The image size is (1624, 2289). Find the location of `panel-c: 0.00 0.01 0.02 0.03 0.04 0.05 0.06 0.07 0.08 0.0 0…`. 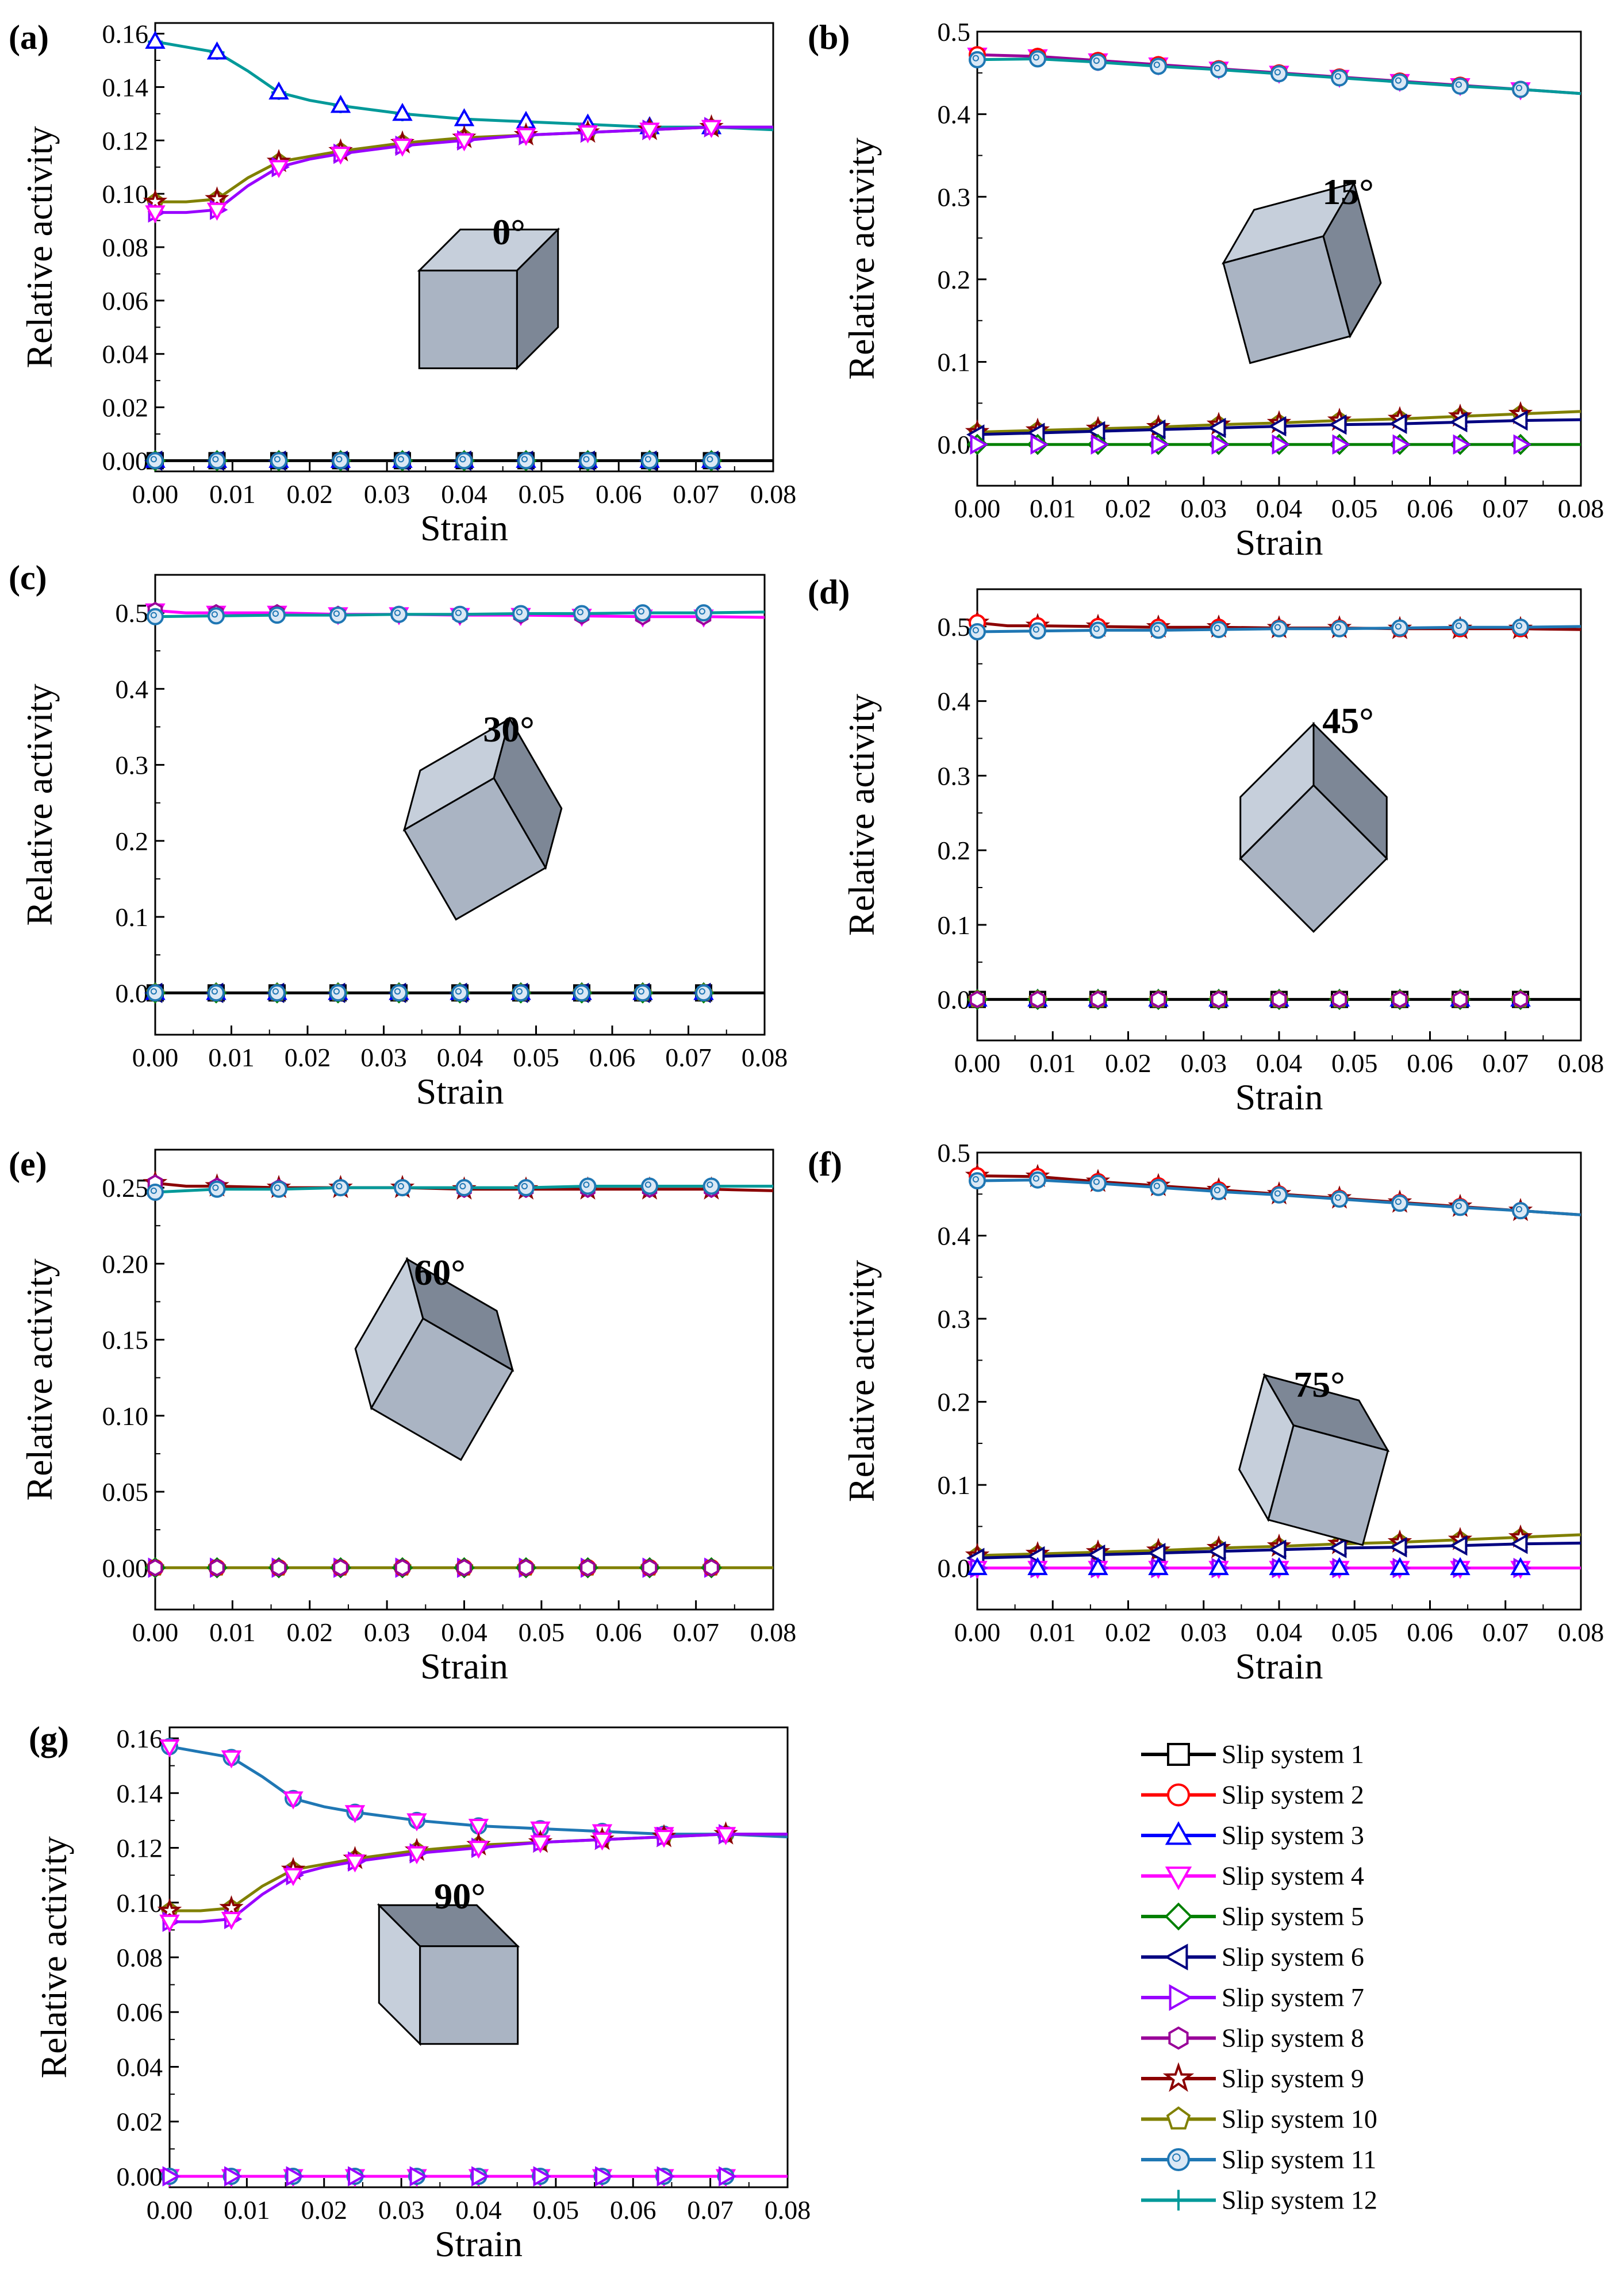

panel-c: 0.00 0.01 0.02 0.03 0.04 0.05 0.06 0.07 0.08 0.0 0… is located at coordinates (398, 835).